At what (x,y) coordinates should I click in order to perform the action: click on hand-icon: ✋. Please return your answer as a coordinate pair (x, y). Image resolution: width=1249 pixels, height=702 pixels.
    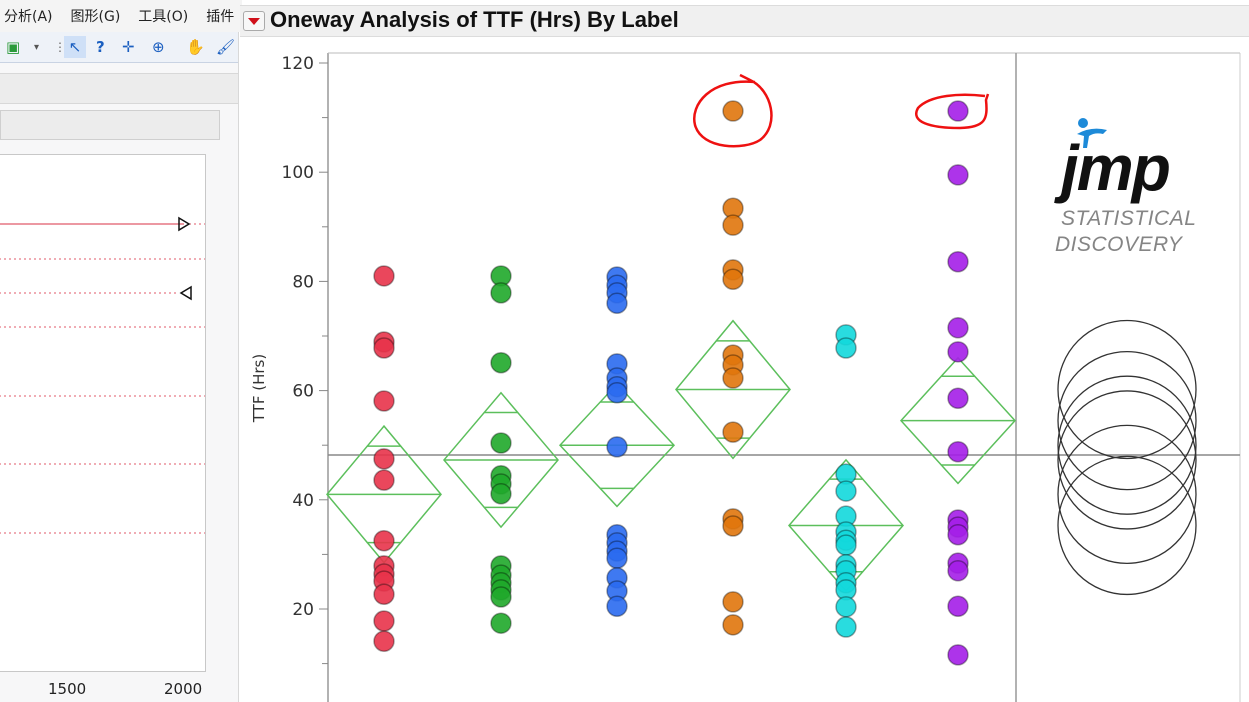
    Looking at the image, I should click on (195, 47).